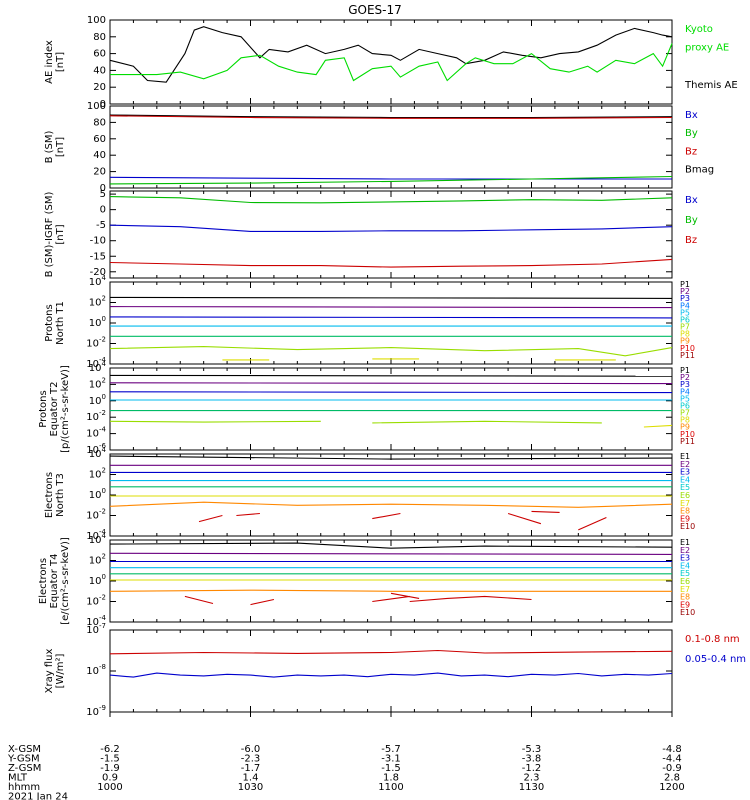 Image resolution: width=750 pixels, height=800 pixels. What do you see at coordinates (96, 433) in the screenshot?
I see `y-tick-label: 10⁻⁴` at bounding box center [96, 433].